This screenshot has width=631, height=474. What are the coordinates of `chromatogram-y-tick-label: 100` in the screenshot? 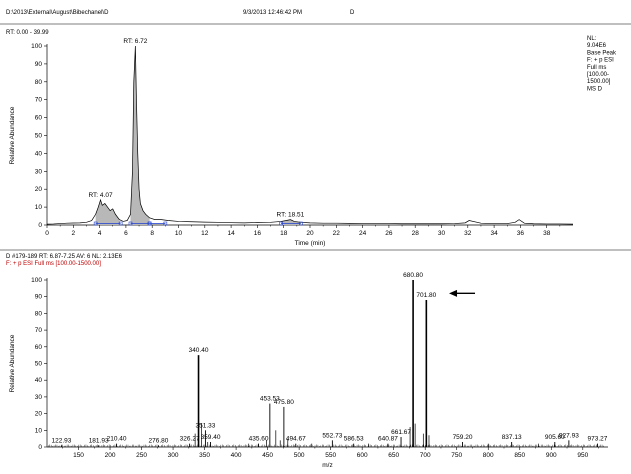 It's located at (36, 46).